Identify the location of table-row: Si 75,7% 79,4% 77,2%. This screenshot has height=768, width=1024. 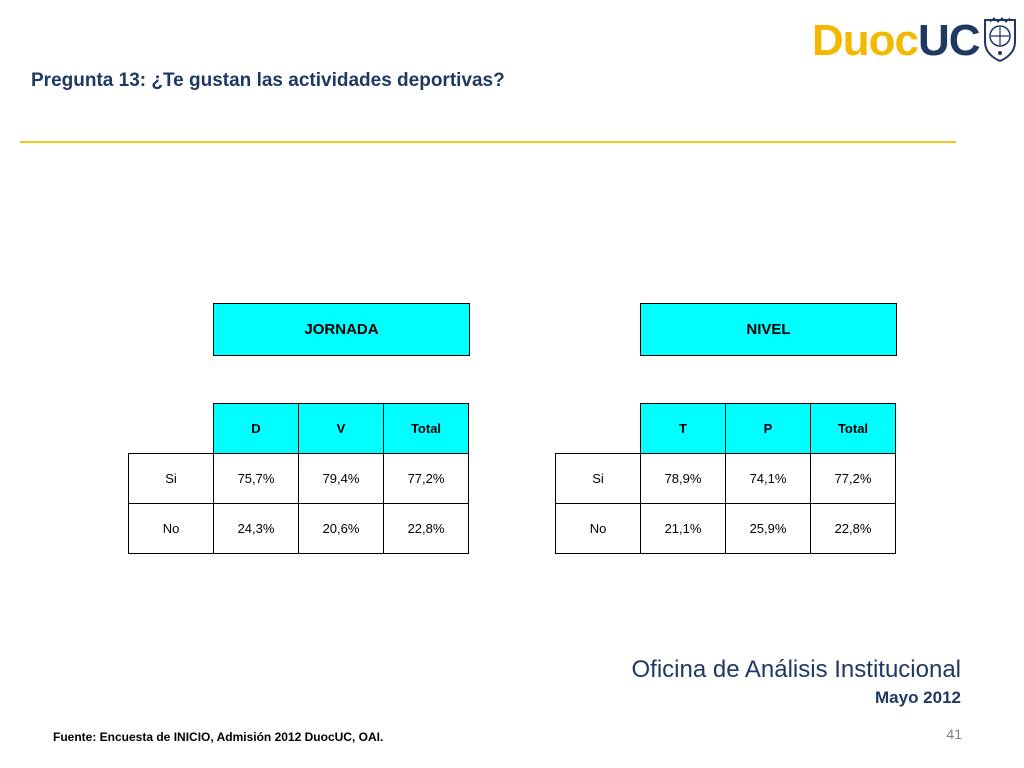
(298, 478).